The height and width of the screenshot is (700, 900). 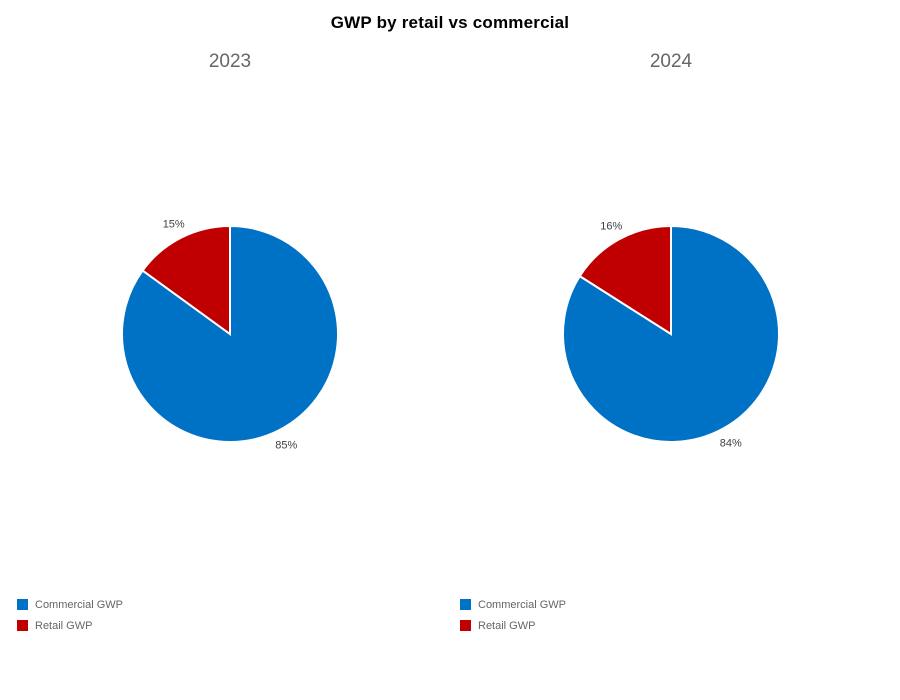 I want to click on chart-title-2024: 2024, so click(x=671, y=61).